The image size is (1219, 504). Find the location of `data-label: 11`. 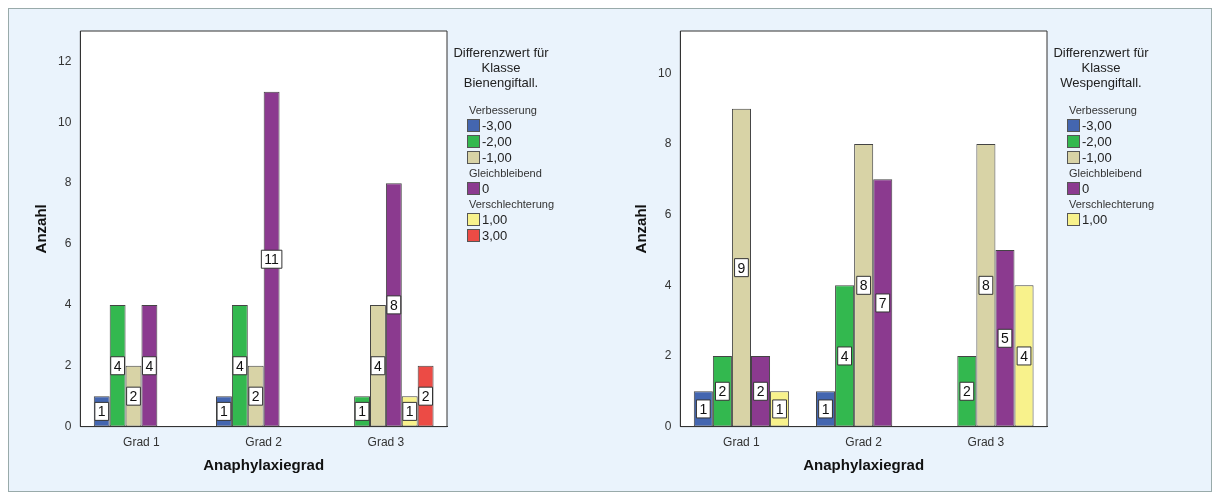

data-label: 11 is located at coordinates (272, 259).